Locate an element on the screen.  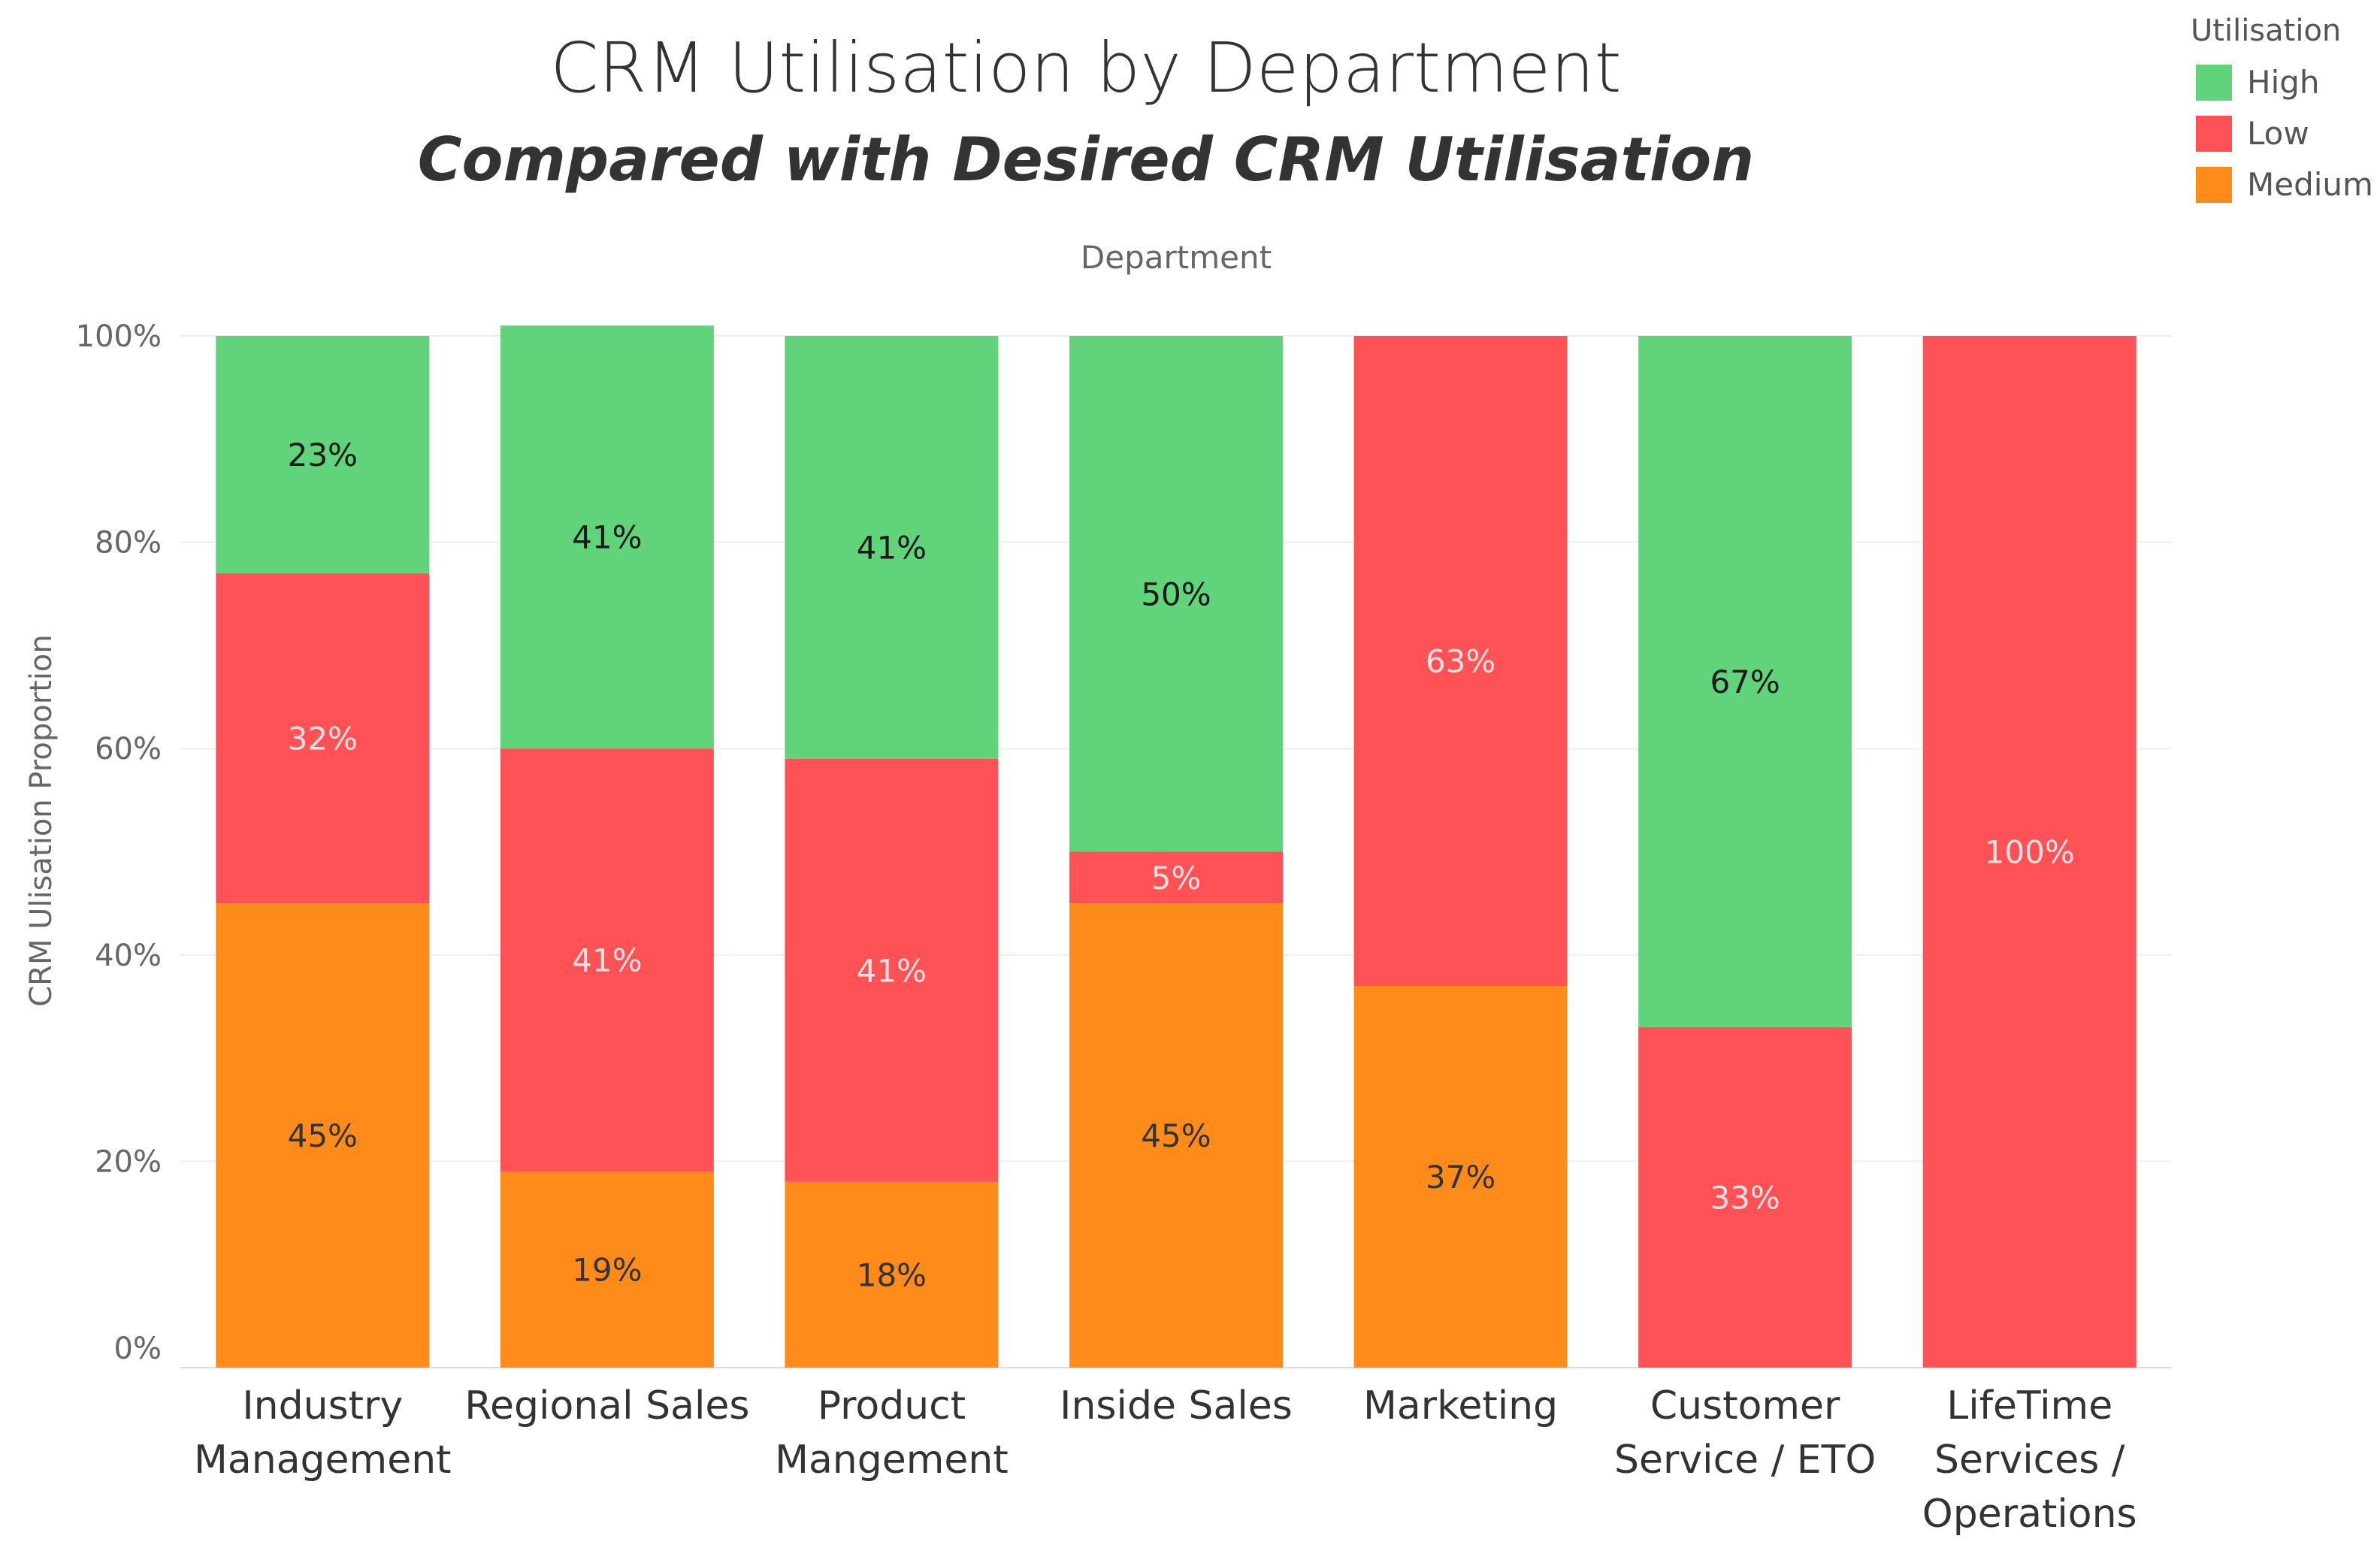
data-label: 18% is located at coordinates (892, 1274).